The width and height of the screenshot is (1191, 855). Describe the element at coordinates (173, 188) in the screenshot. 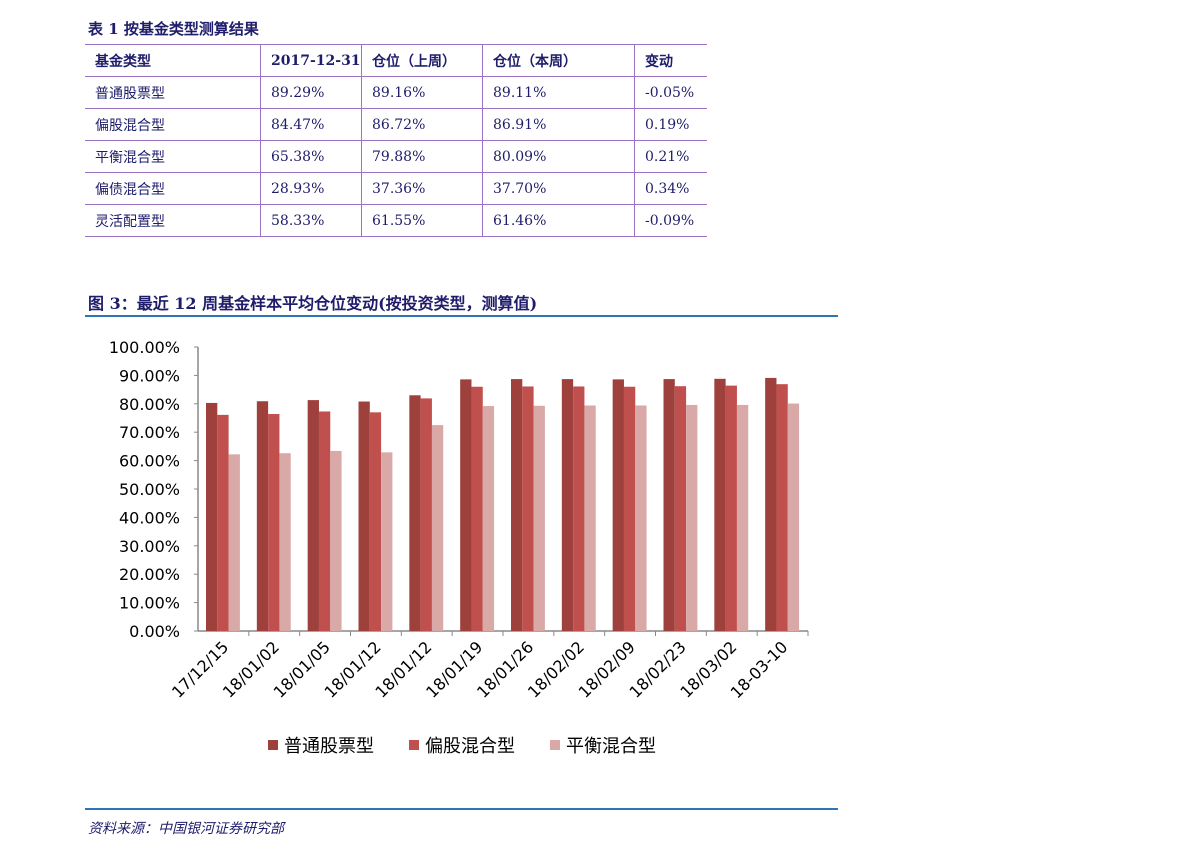

I see `table-cell: 偏债混合型` at that location.